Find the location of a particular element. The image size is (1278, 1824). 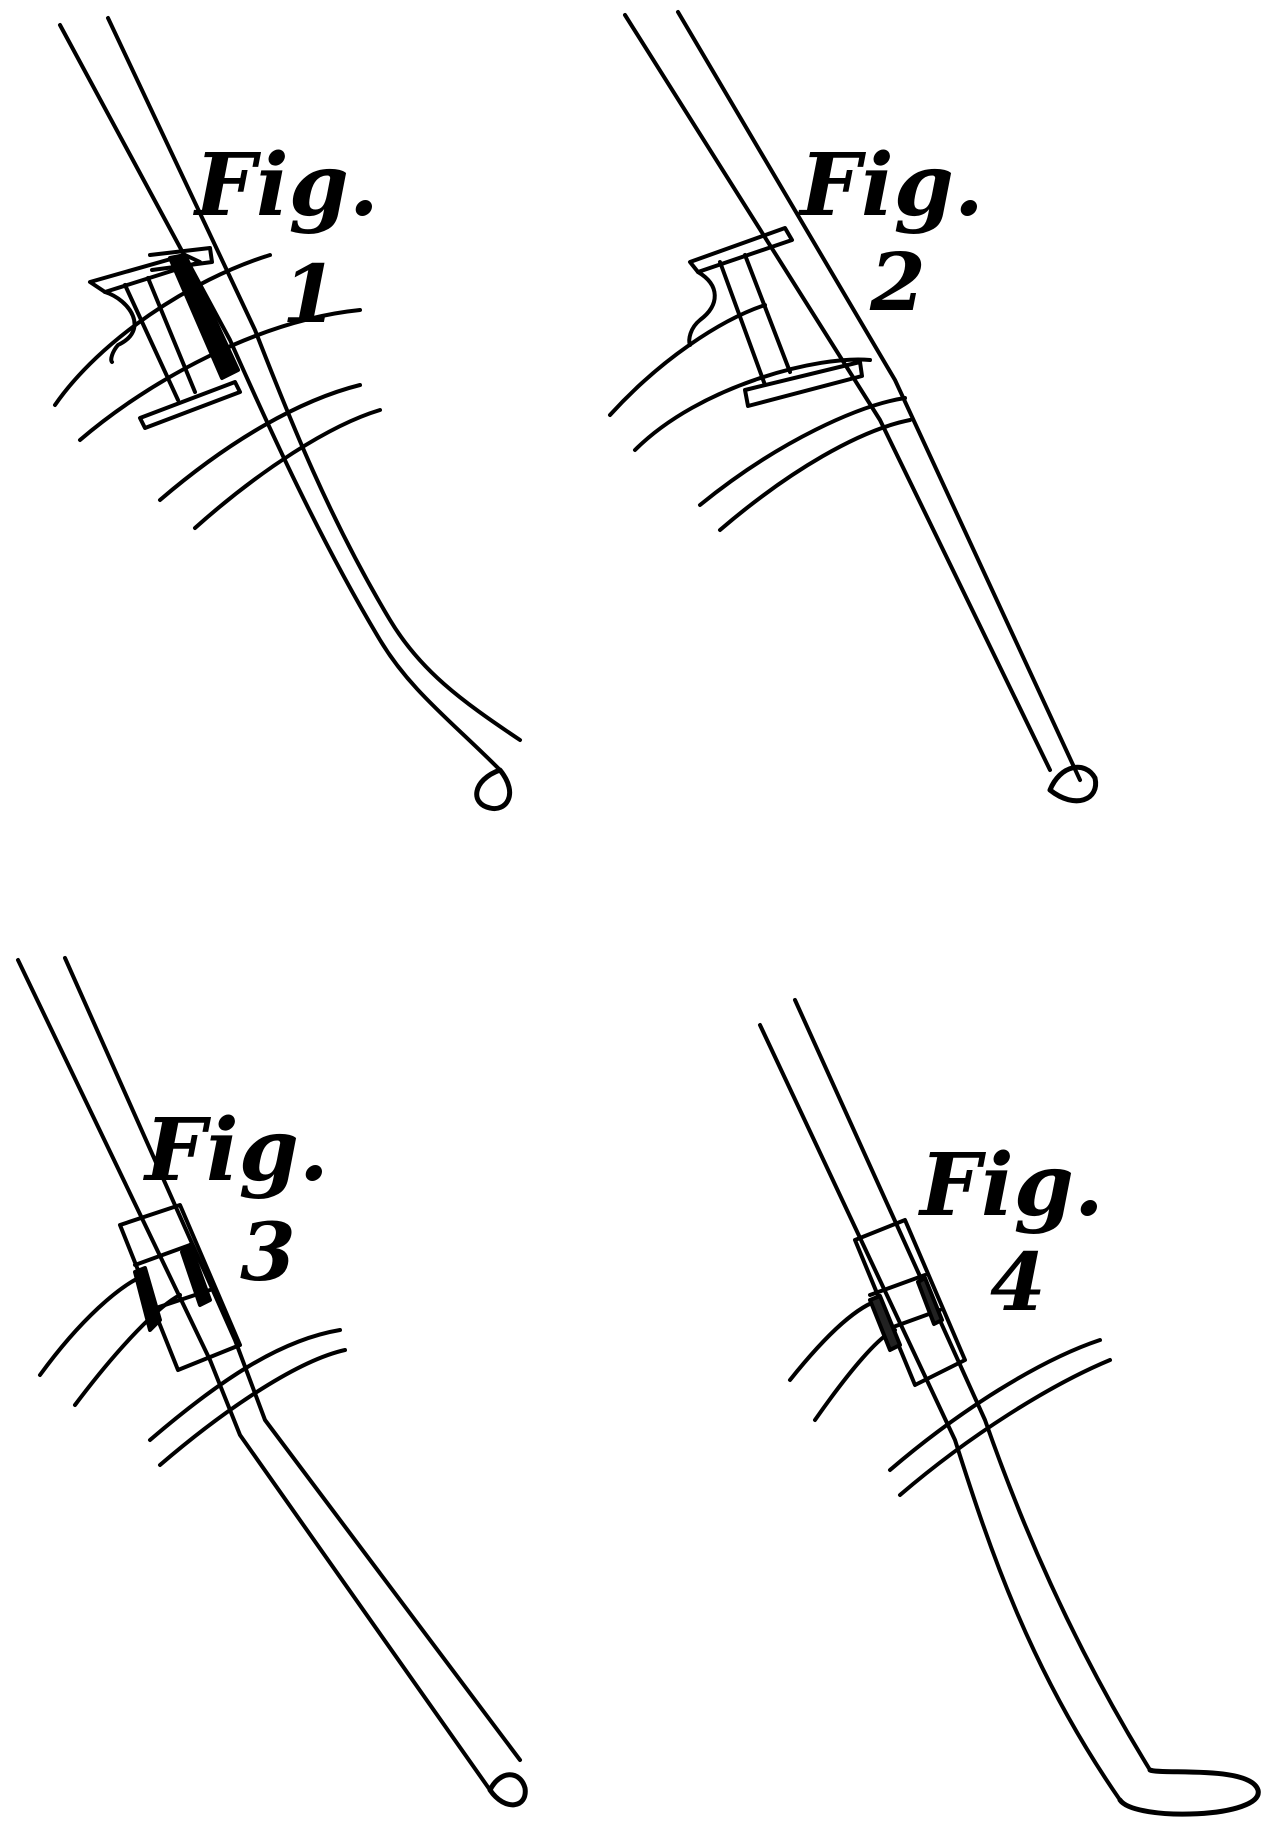

fig1-rim-arcs is located at coordinates (217, 391).